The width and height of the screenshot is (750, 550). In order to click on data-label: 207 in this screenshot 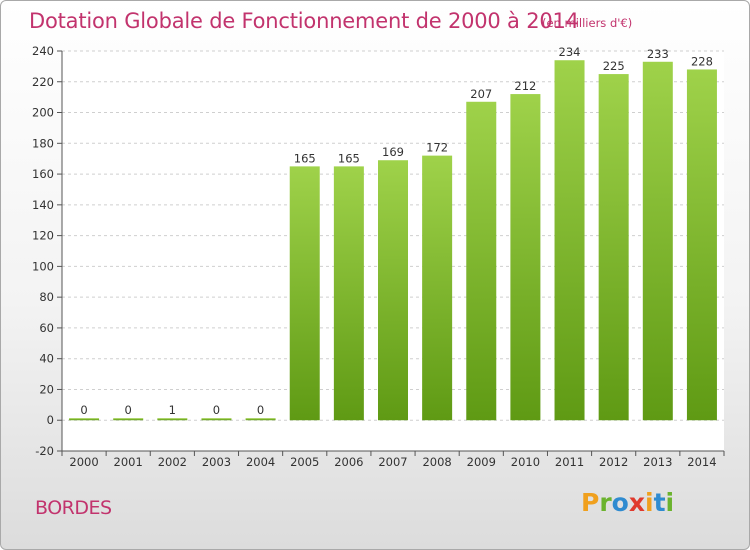, I will do `click(481, 94)`.